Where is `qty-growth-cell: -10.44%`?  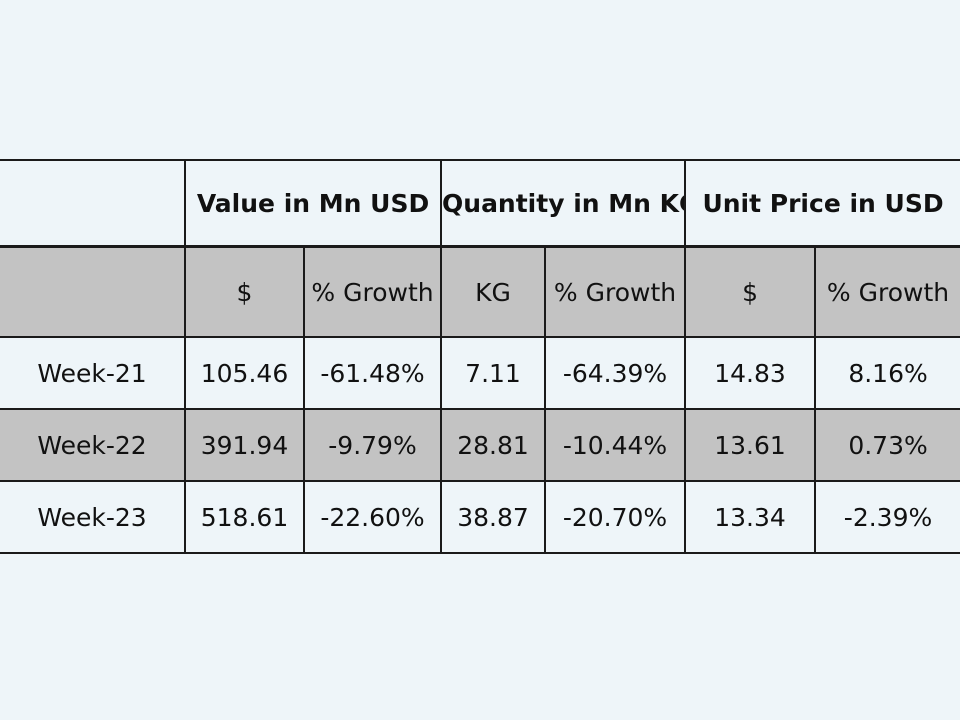 qty-growth-cell: -10.44% is located at coordinates (615, 445).